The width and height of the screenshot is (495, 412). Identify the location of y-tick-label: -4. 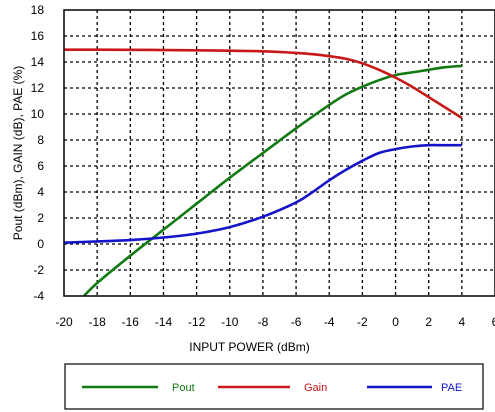
(38, 296).